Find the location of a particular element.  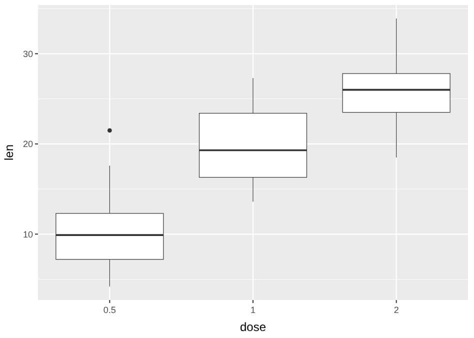

y-tick-label: 20 is located at coordinates (27, 144).